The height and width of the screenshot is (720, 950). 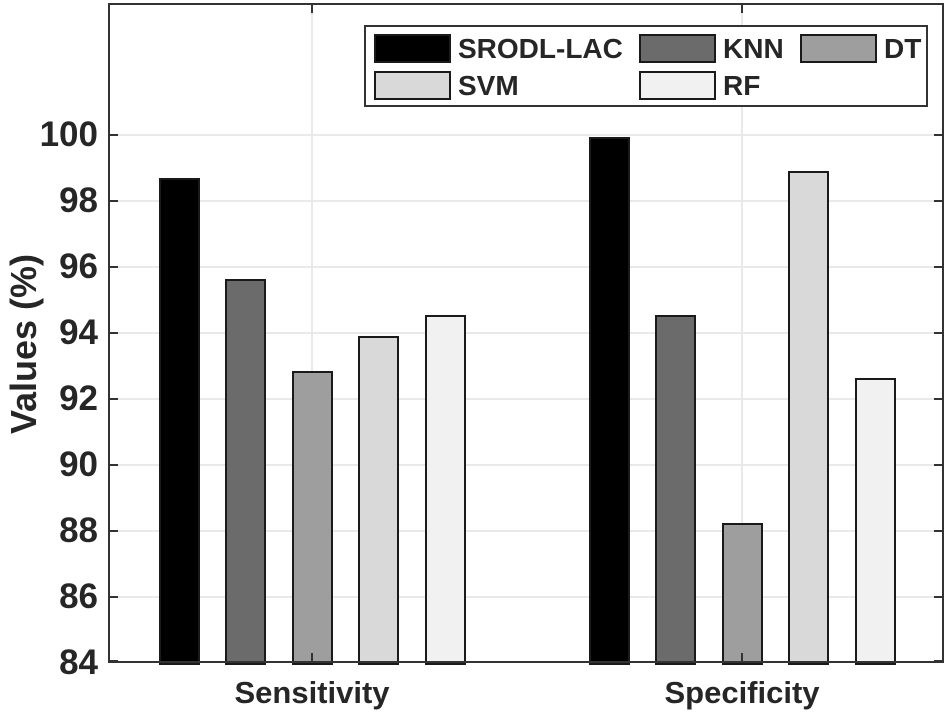 What do you see at coordinates (312, 658) in the screenshot?
I see `xtick-bottom-sensitivity` at bounding box center [312, 658].